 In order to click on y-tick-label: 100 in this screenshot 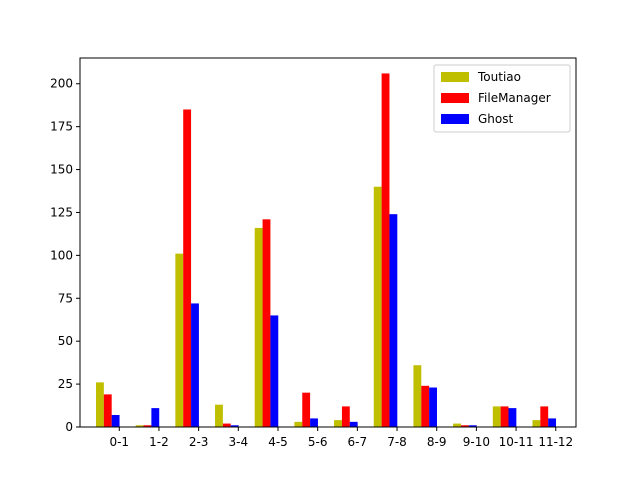, I will do `click(61, 255)`.